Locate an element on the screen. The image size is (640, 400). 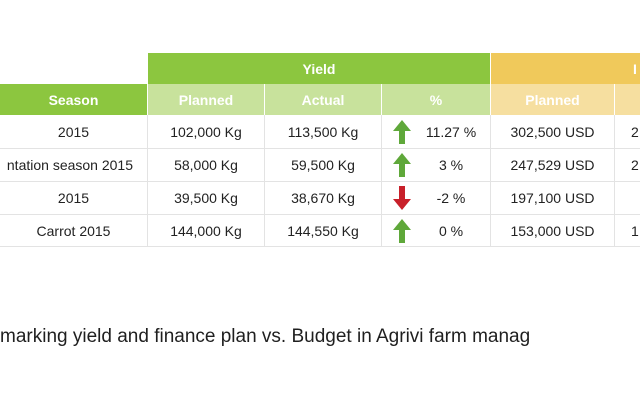
table-cell-yield-percent: -2 % is located at coordinates (451, 198).